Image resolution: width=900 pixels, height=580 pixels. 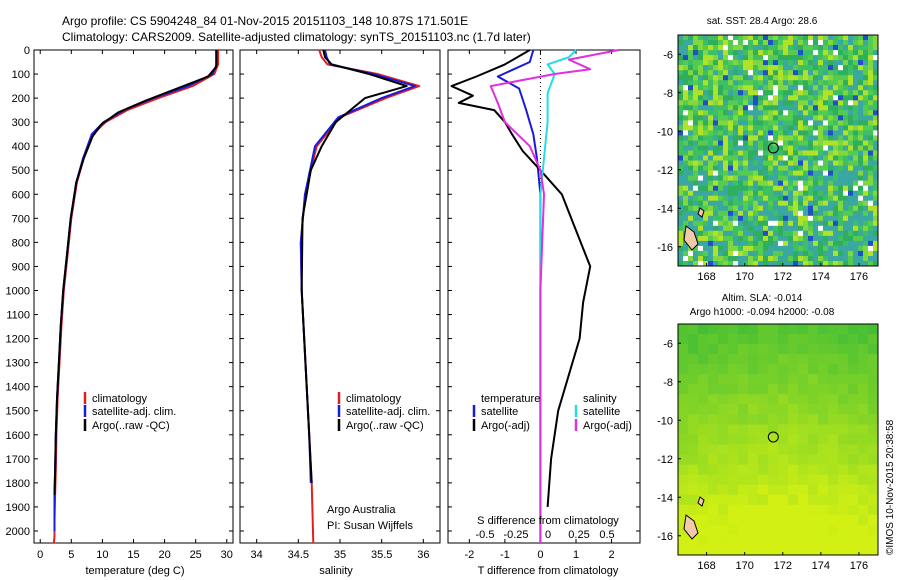 What do you see at coordinates (668, 344) in the screenshot?
I see `lat-tick-label: -6` at bounding box center [668, 344].